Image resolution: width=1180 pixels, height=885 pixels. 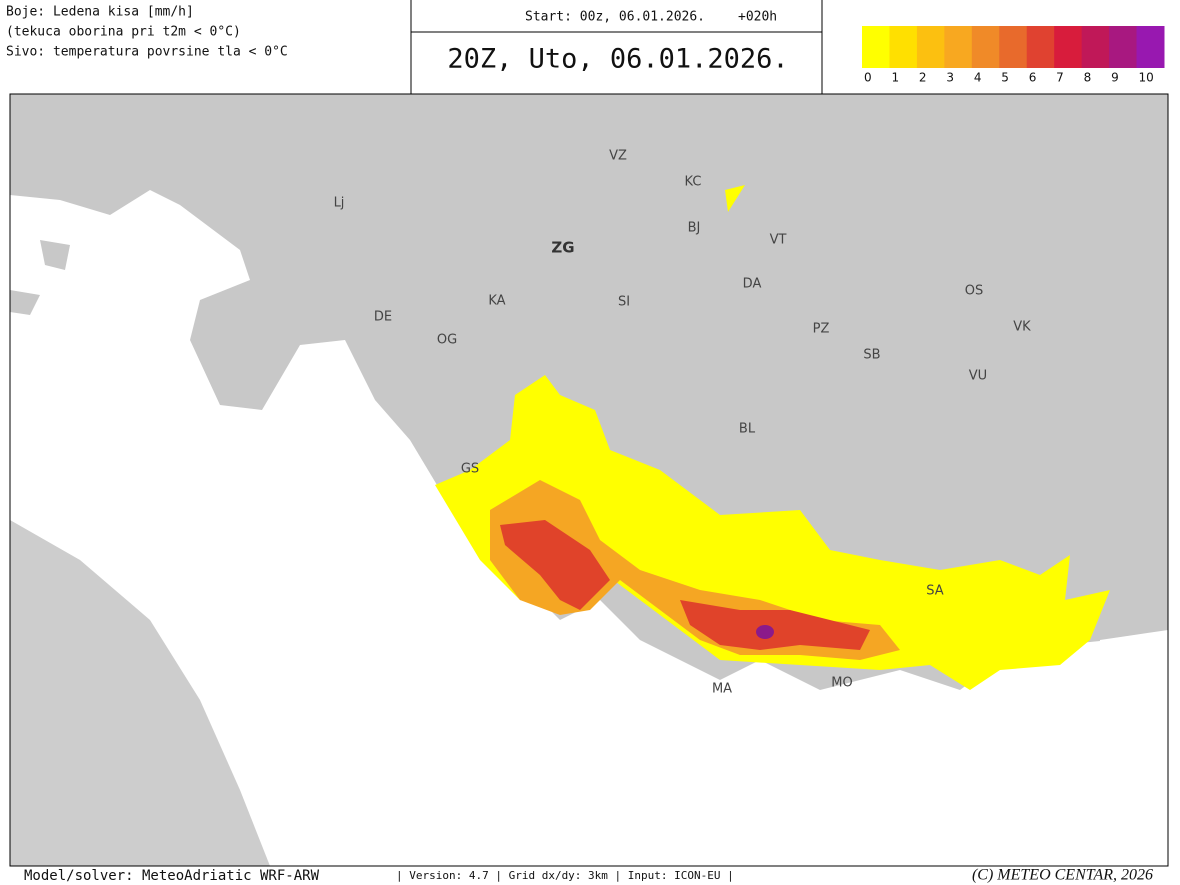 I want to click on colorbar-label: 0, so click(x=868, y=78).